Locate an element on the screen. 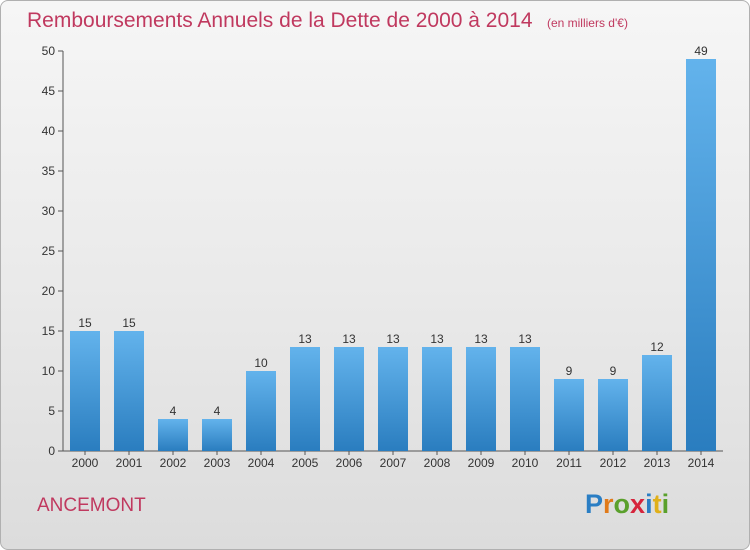 This screenshot has width=750, height=550. logo-letter: t is located at coordinates (657, 504).